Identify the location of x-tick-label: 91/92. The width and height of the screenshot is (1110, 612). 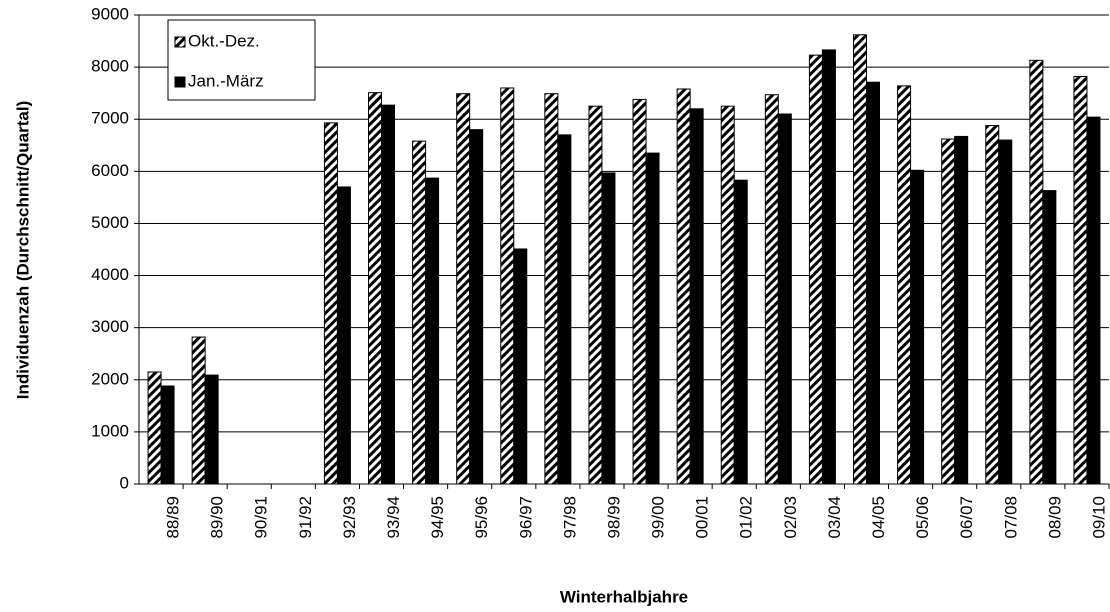
(305, 517).